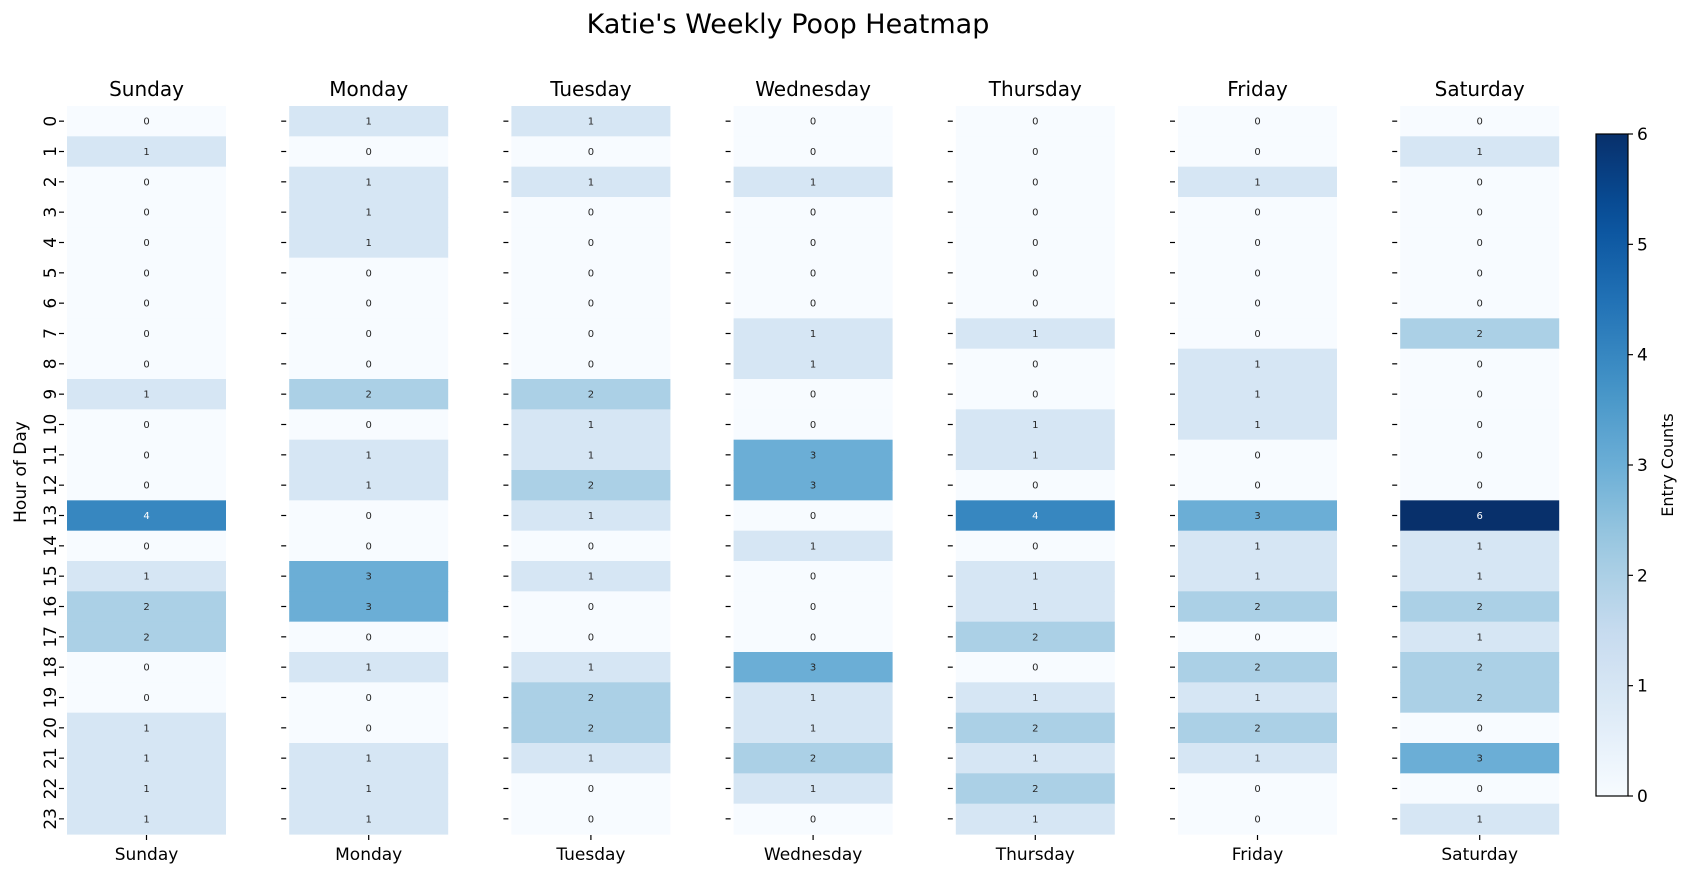 The width and height of the screenshot is (1690, 881). What do you see at coordinates (1480, 516) in the screenshot?
I see `cell-value-label: 6` at bounding box center [1480, 516].